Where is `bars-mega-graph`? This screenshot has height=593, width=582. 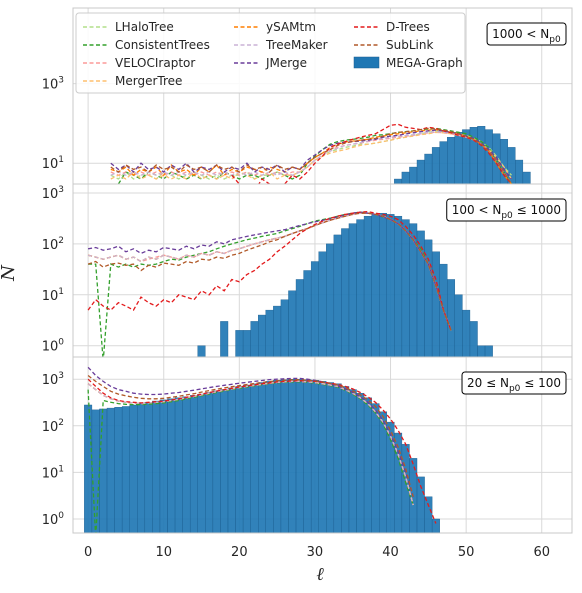 bars-mega-graph is located at coordinates (345, 285).